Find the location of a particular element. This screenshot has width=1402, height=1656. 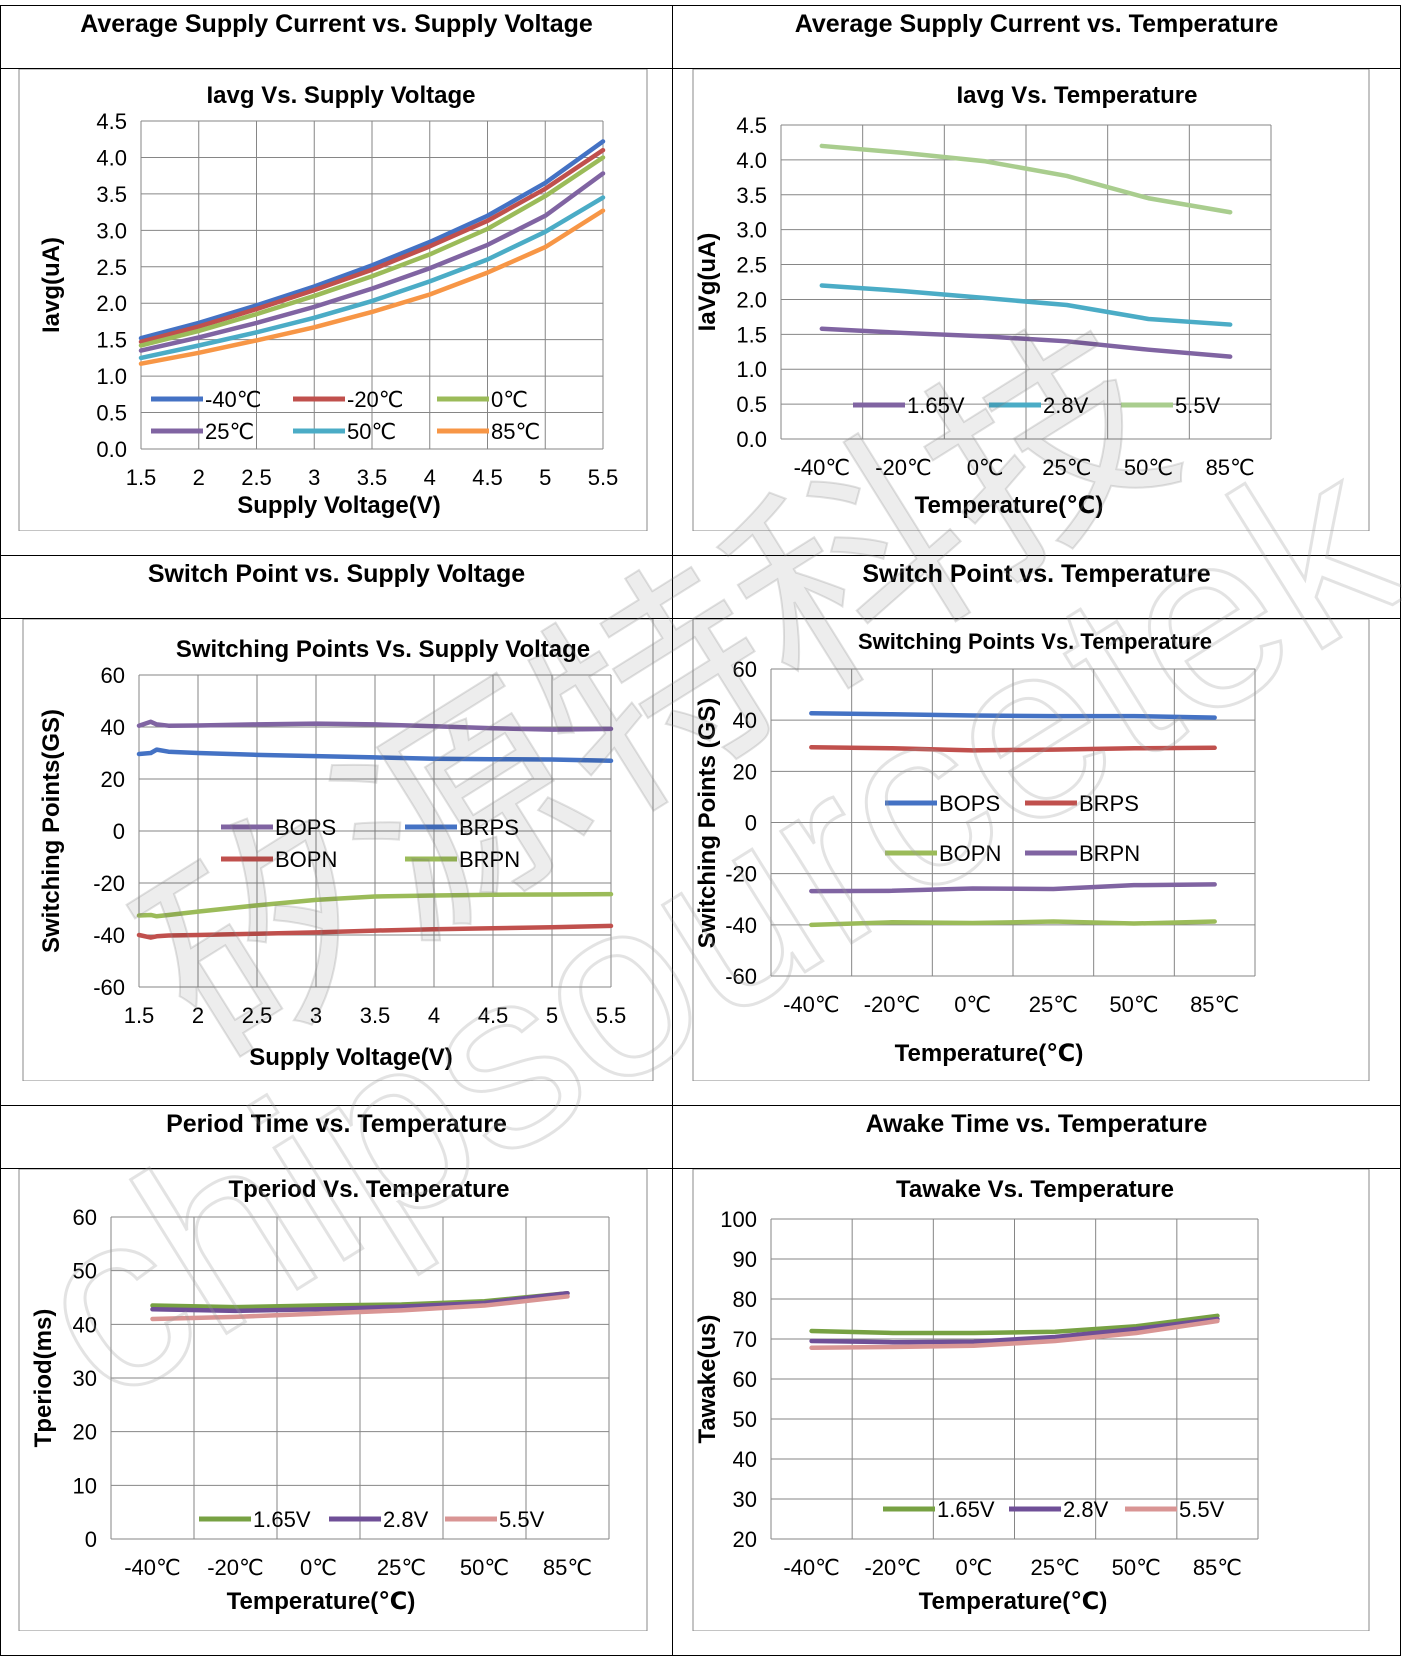

x-tick-label: 85℃ is located at coordinates (1214, 1004).